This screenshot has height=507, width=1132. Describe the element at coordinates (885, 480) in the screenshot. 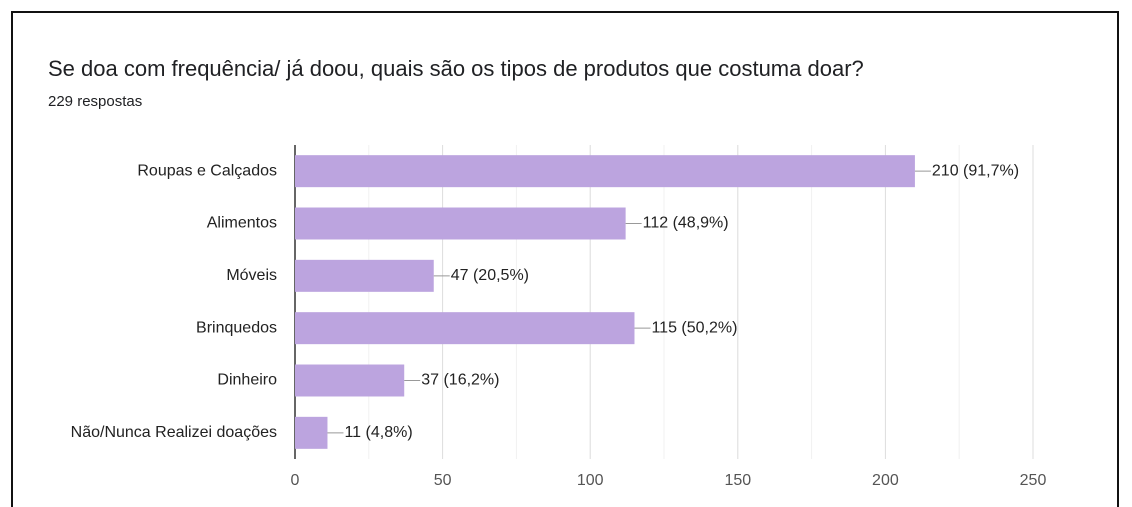

I see `x-tick-label: 200` at that location.